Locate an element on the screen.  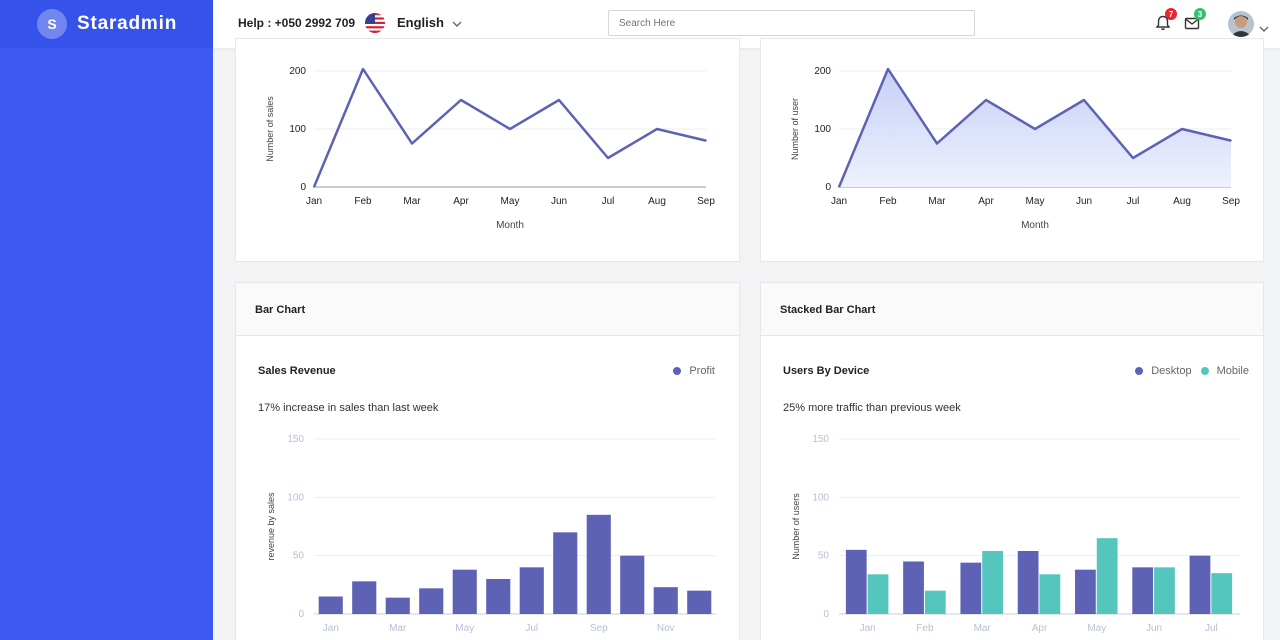
help-phone: Help : +050 2992 709 is located at coordinates (297, 23).